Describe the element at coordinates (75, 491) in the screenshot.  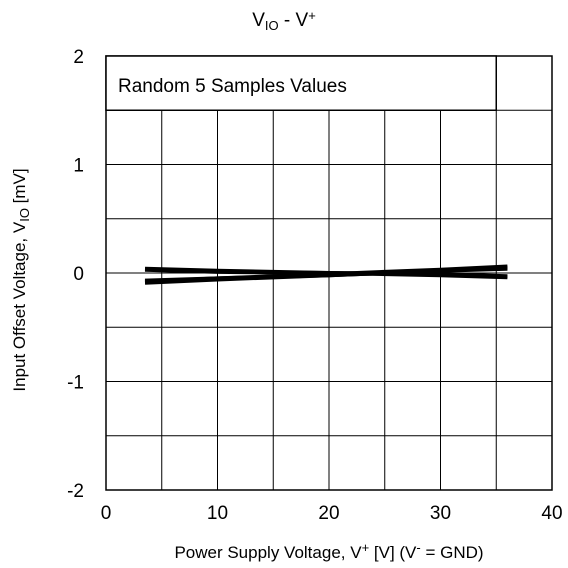
I see `y-tick-label: -2` at that location.